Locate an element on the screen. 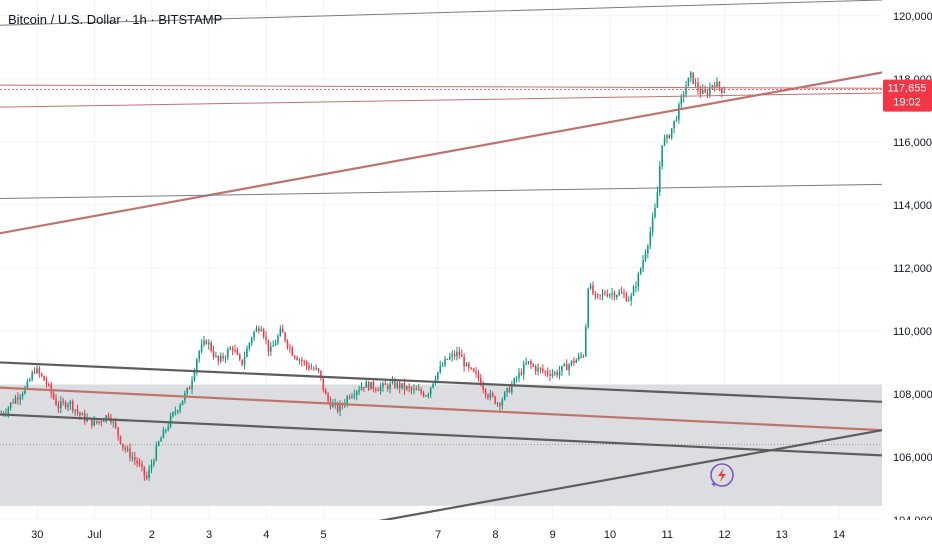 The width and height of the screenshot is (932, 550). time-axis-label: 5 is located at coordinates (324, 535).